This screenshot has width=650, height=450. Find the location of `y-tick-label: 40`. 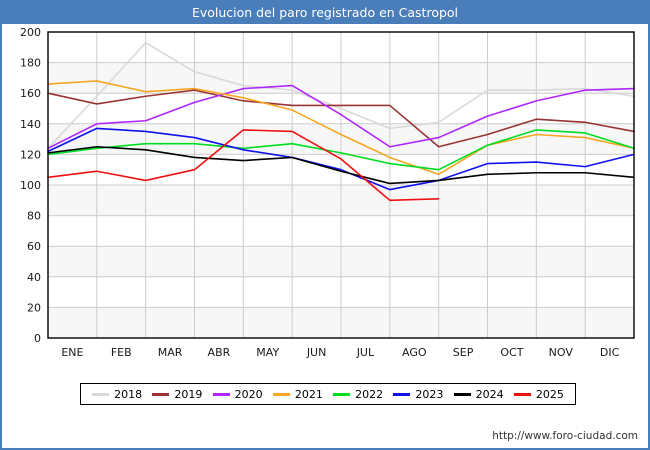

y-tick-label: 40 is located at coordinates (34, 277).